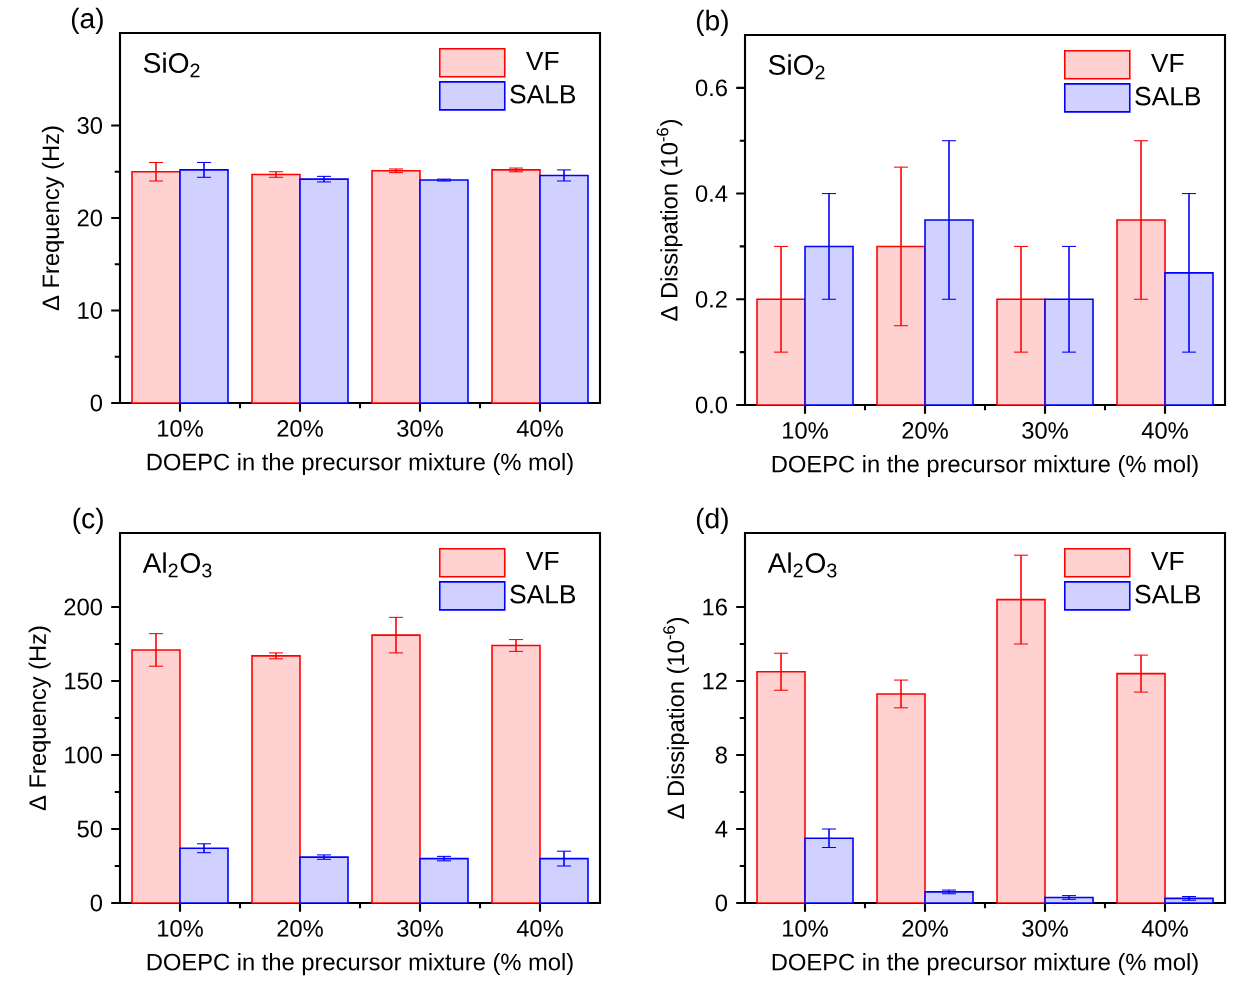 The image size is (1260, 990). I want to click on y-tick-label: 100, so click(84, 755).